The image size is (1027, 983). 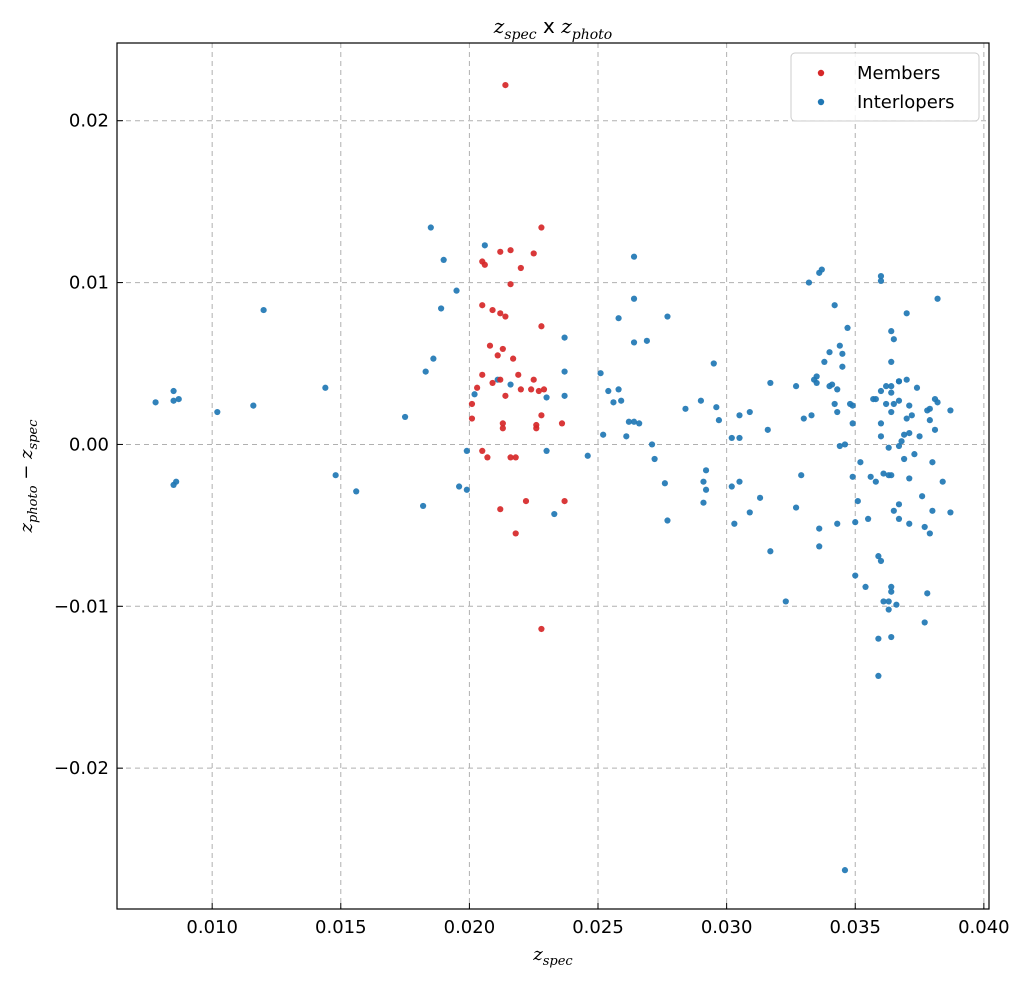 What do you see at coordinates (89, 444) in the screenshot?
I see `y-tick-label: 0.00` at bounding box center [89, 444].